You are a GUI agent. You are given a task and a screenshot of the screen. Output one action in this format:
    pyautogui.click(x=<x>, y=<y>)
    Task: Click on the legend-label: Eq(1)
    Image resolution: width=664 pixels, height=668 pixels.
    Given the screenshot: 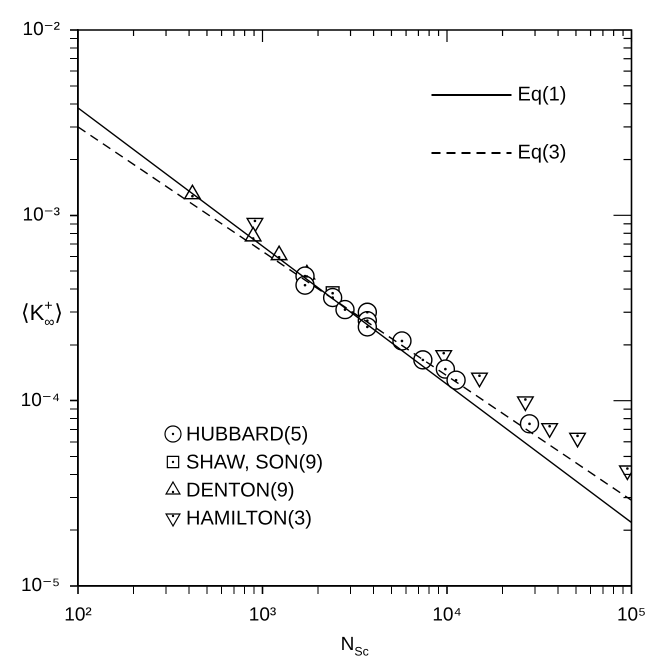 What is the action you would take?
    pyautogui.click(x=541, y=95)
    